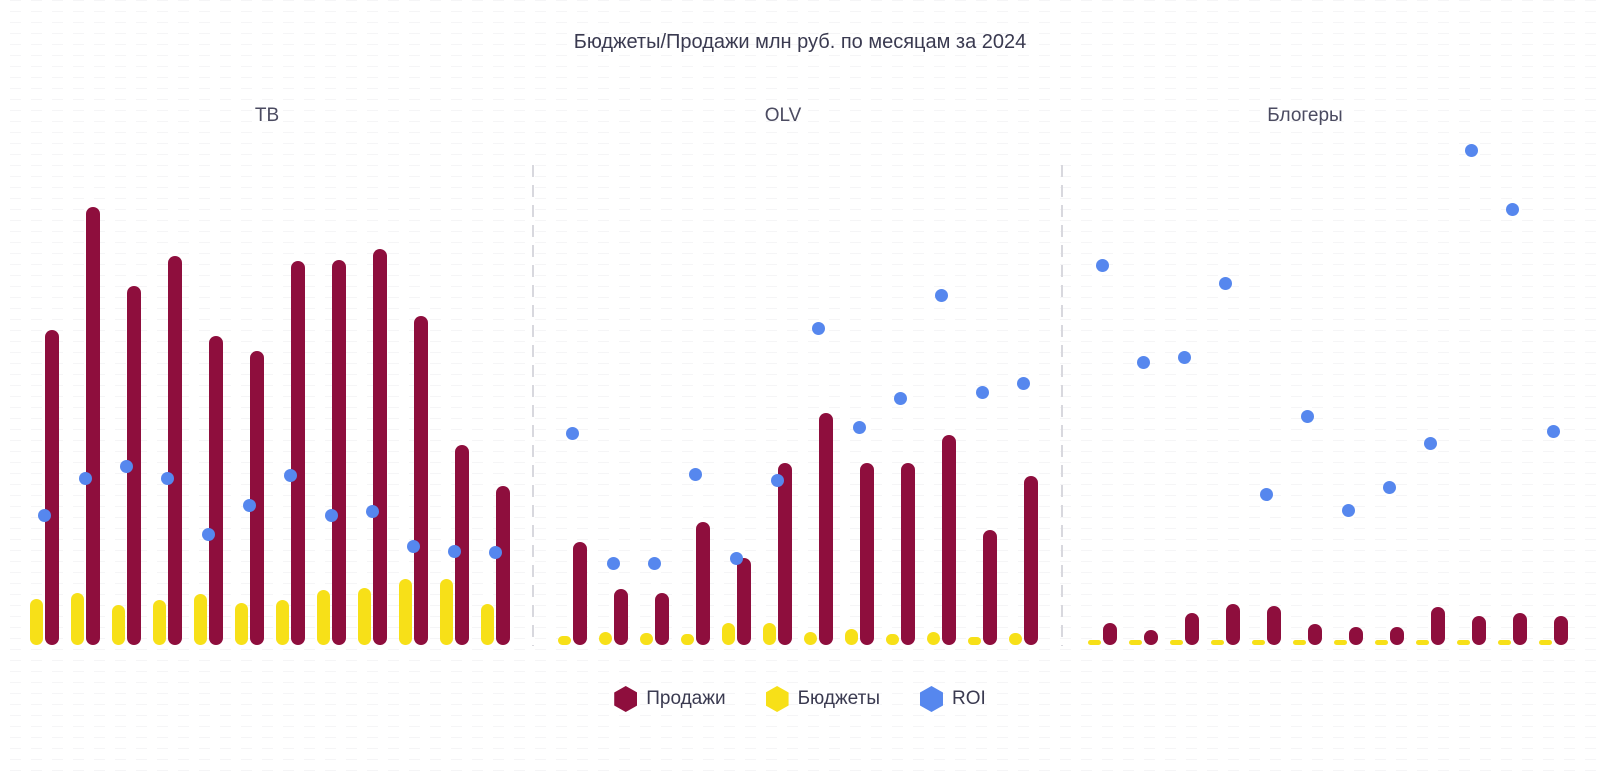 The height and width of the screenshot is (773, 1600). Describe the element at coordinates (670, 699) in the screenshot. I see `legend-item-sales: Продажи` at that location.